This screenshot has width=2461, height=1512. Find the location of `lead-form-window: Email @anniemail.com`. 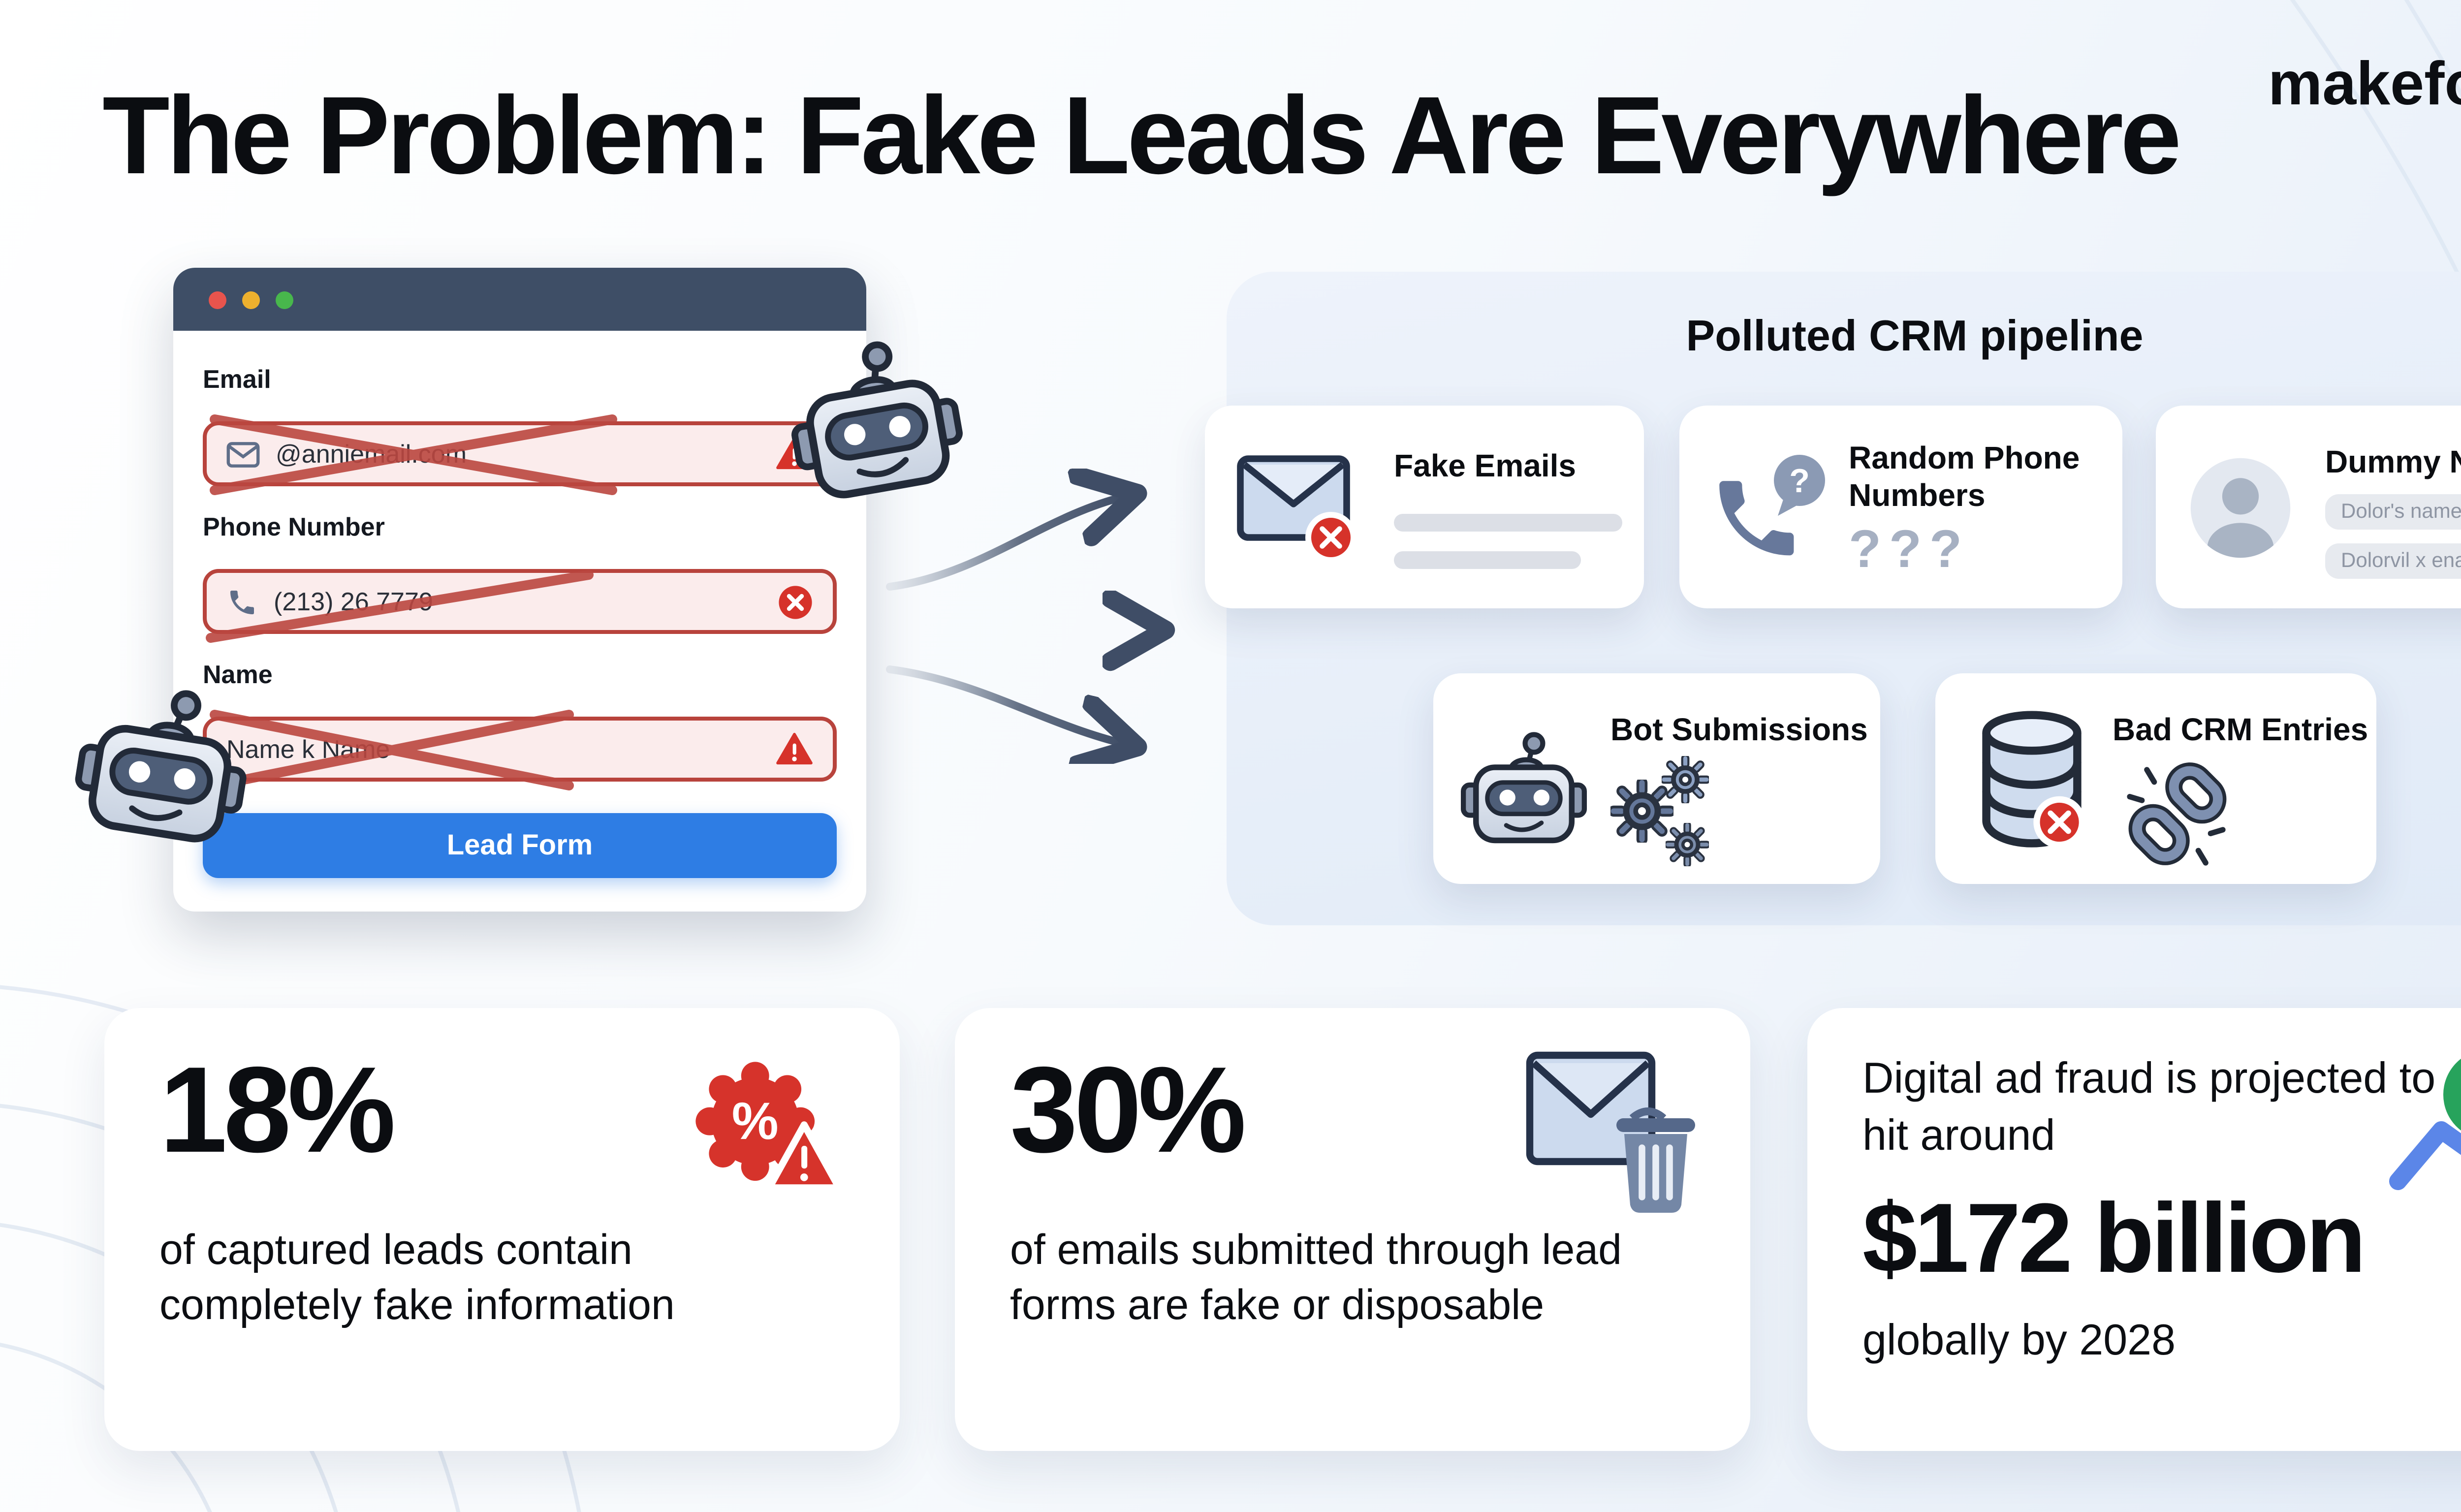

lead-form-window: Email @anniemail.com is located at coordinates (519, 590).